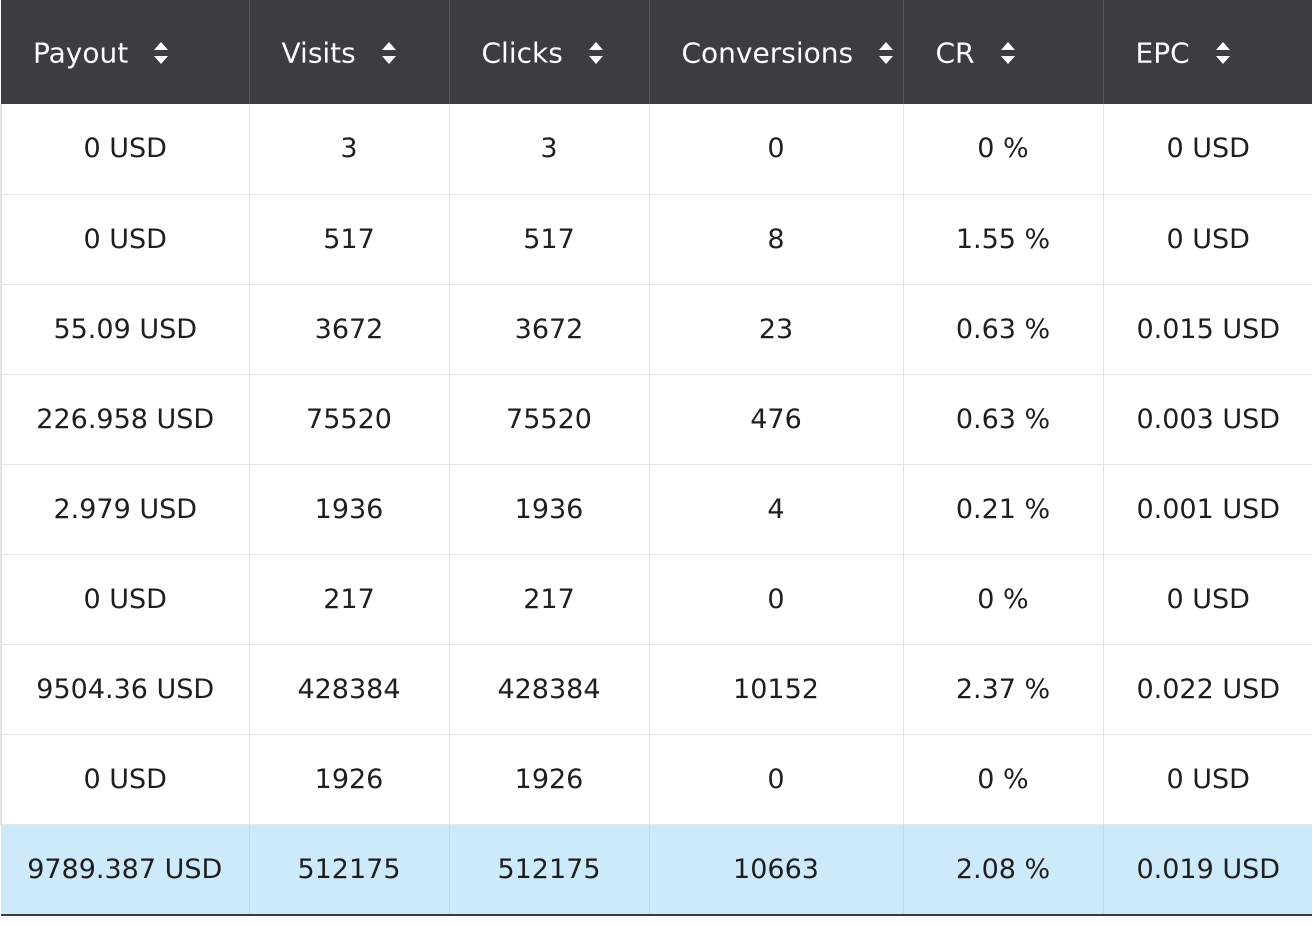 The image size is (1312, 926). I want to click on total-visits-cell: 512175, so click(349, 870).